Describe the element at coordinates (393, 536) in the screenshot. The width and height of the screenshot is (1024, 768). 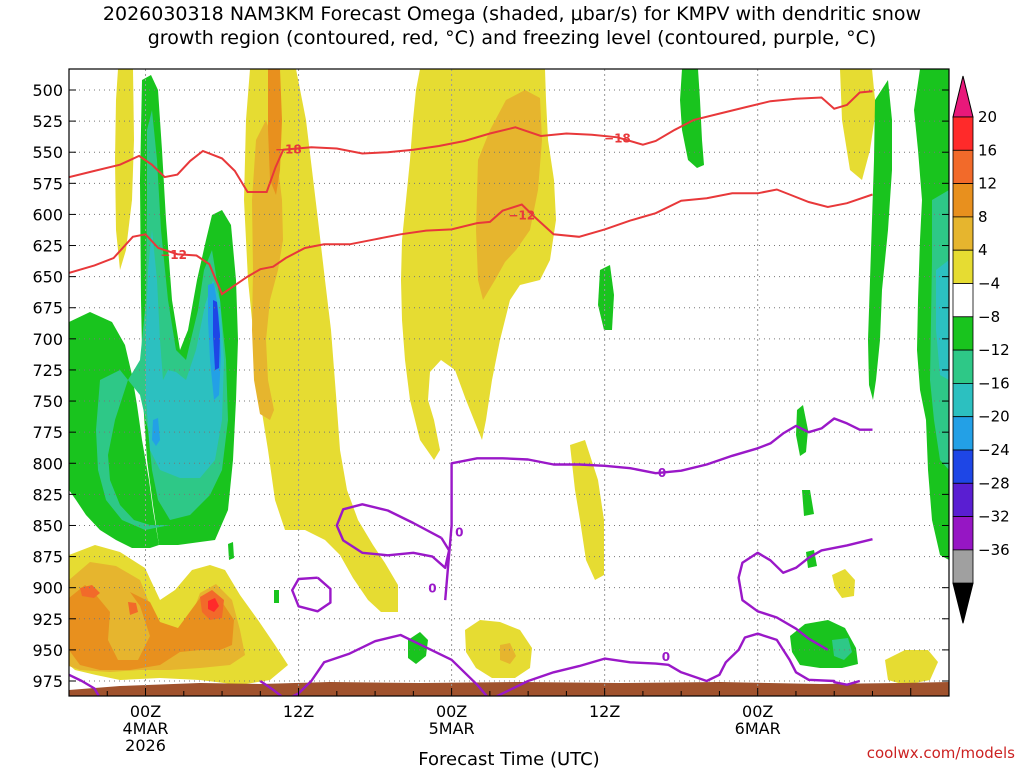
I see `freezing-level-contour-loop1` at that location.